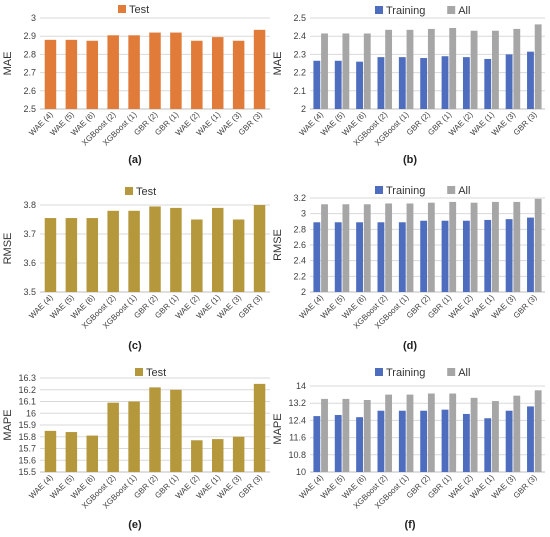  I want to click on y-tick-label: 16.2, so click(27, 390).